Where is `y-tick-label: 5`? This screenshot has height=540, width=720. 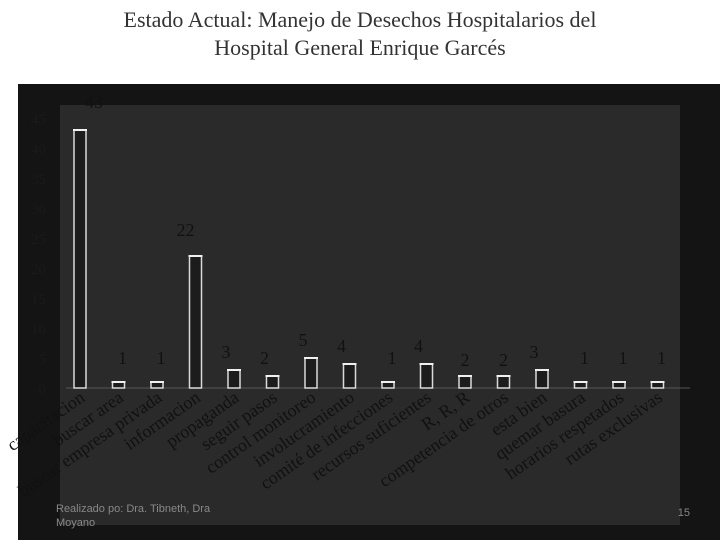 y-tick-label: 5 is located at coordinates (43, 360).